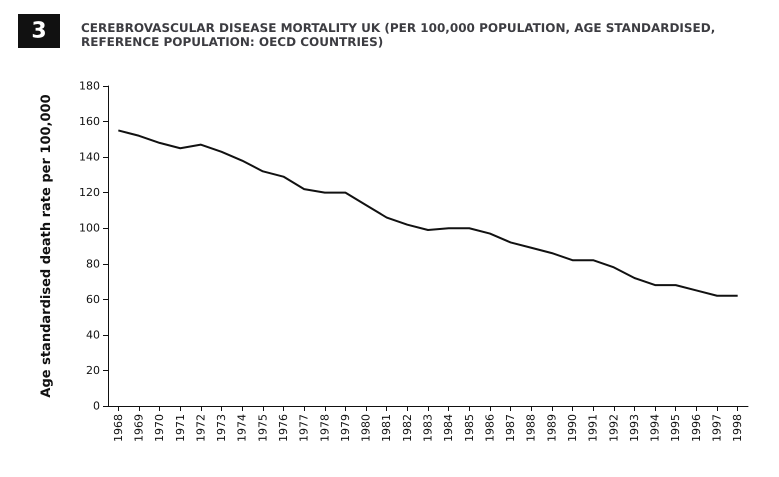 The width and height of the screenshot is (779, 477). What do you see at coordinates (531, 428) in the screenshot?
I see `x-tick-label: 1988` at bounding box center [531, 428].